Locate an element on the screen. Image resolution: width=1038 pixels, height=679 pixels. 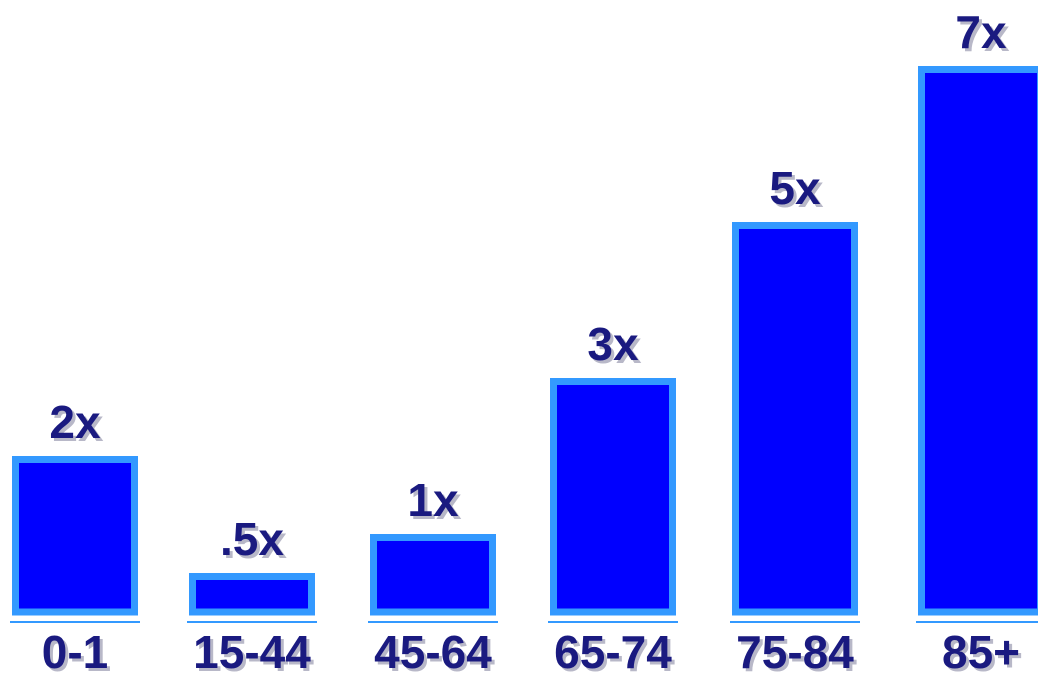
category-label-0-1-shadow: 0-1 is located at coordinates (78, 654).